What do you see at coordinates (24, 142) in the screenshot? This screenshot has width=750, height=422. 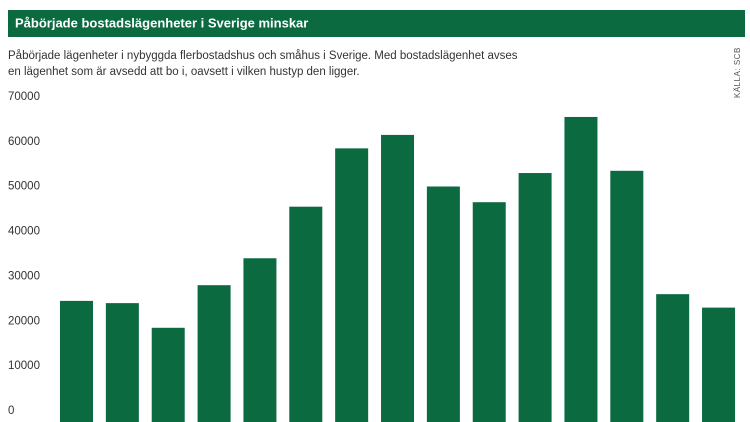 I see `y-tick-label: 60000` at bounding box center [24, 142].